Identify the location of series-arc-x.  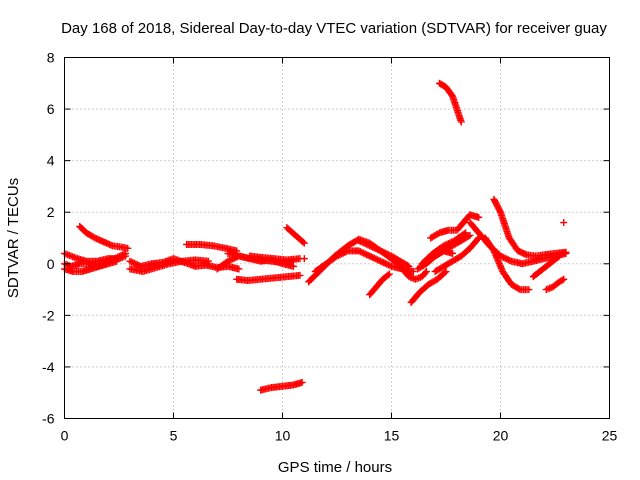
(457, 255).